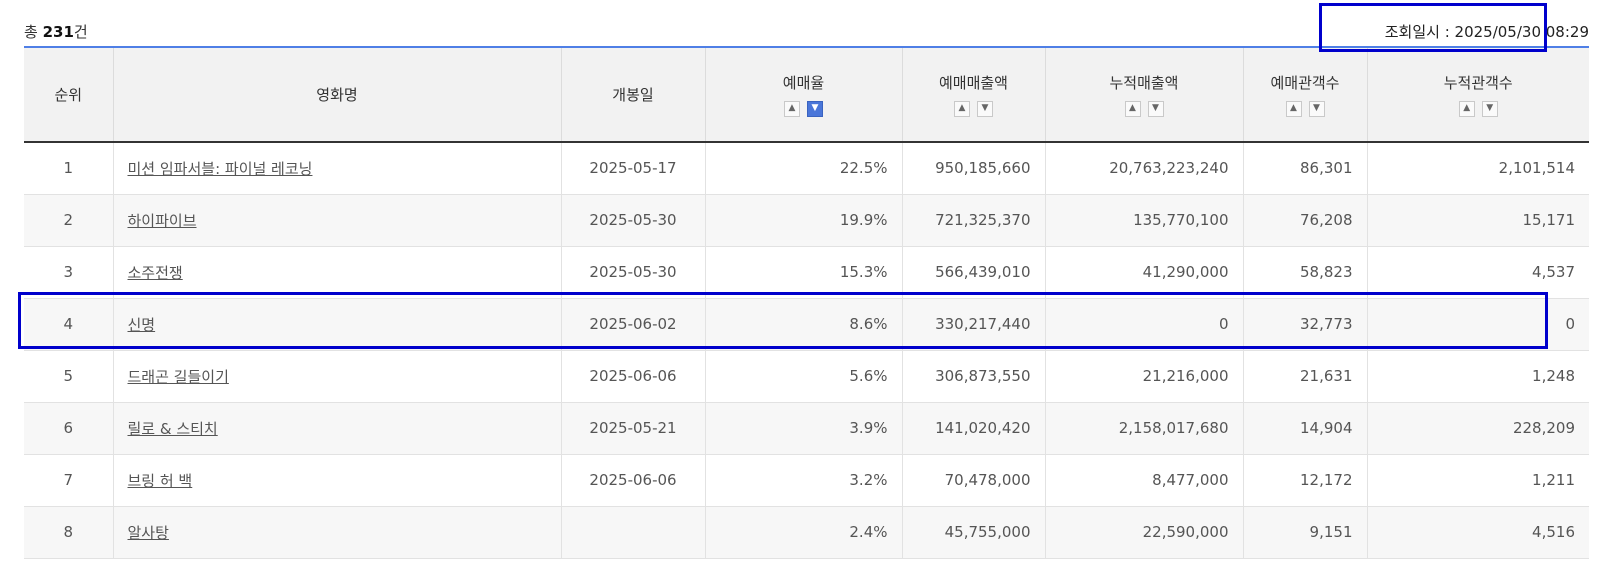 This screenshot has height=587, width=1623. I want to click on cumulative-sales-cell: 0, so click(1144, 324).